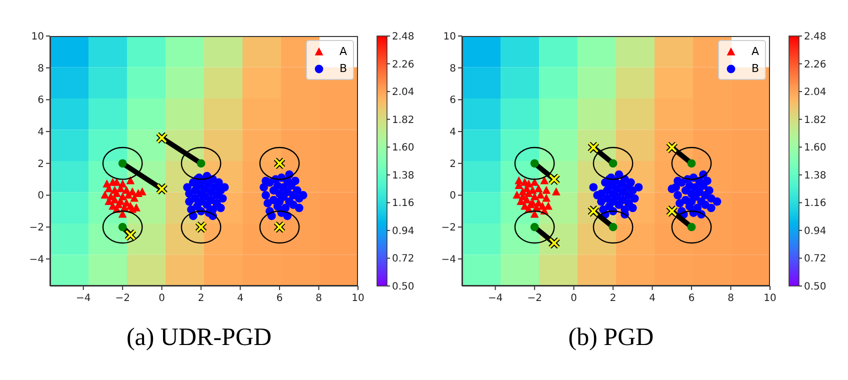  I want to click on text: (a) UDR-PGD, so click(199, 338).